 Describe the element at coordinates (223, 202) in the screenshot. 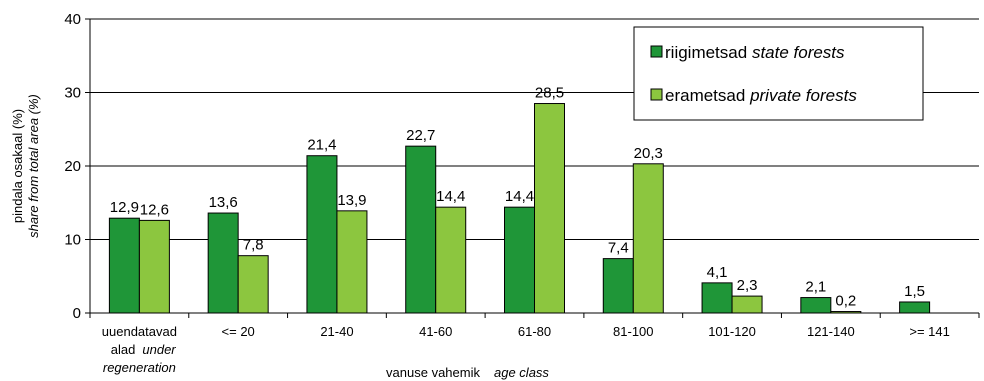

I see `data-label-state-1: 13,6` at that location.